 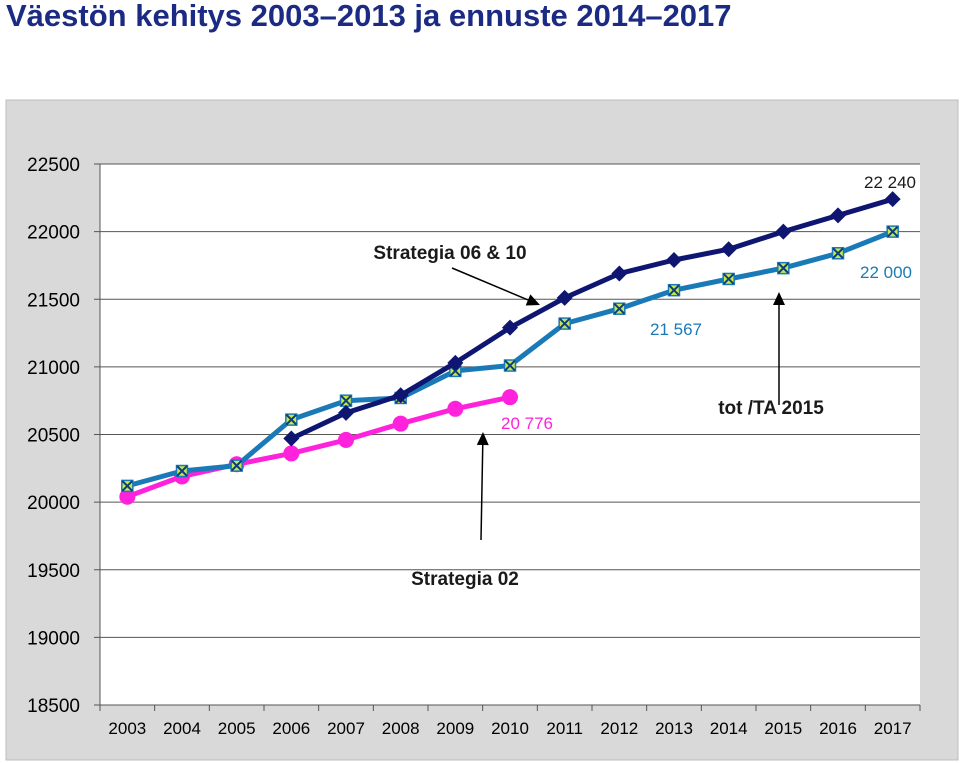 I want to click on data-label-22000: 22 000, so click(x=886, y=272).